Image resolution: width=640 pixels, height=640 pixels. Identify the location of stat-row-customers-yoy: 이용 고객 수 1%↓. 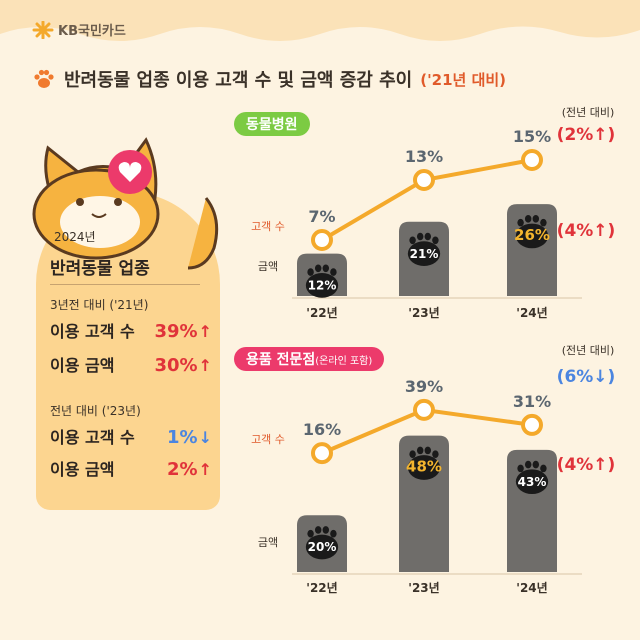
(131, 436).